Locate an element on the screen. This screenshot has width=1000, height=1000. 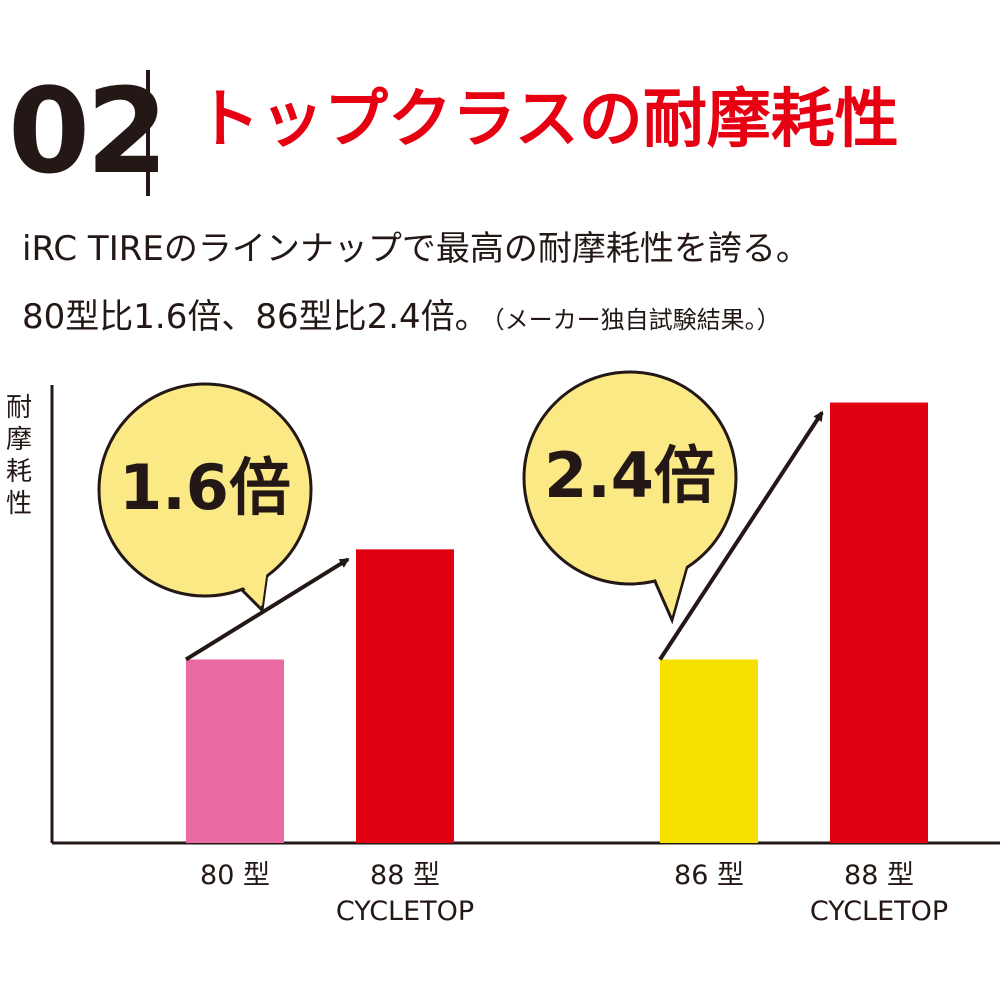
section-number: 02 is located at coordinates (88, 131).